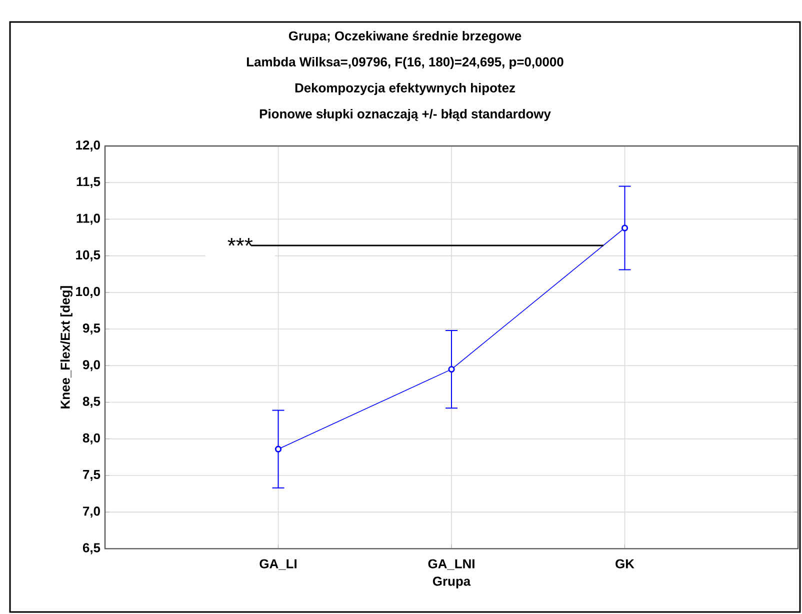 The height and width of the screenshot is (614, 802). What do you see at coordinates (278, 564) in the screenshot?
I see `x-tick-label: GA_LI` at bounding box center [278, 564].